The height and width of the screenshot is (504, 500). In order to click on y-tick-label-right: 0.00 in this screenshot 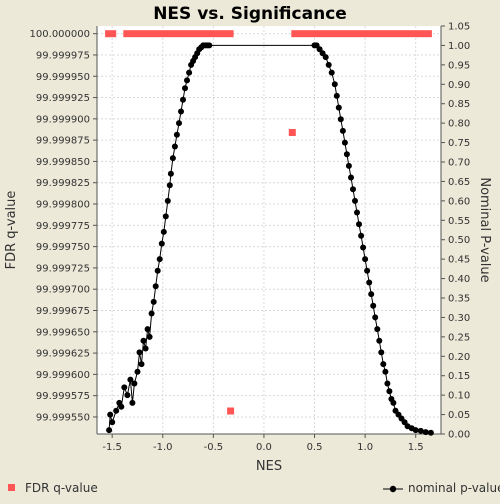, I will do `click(459, 435)`.